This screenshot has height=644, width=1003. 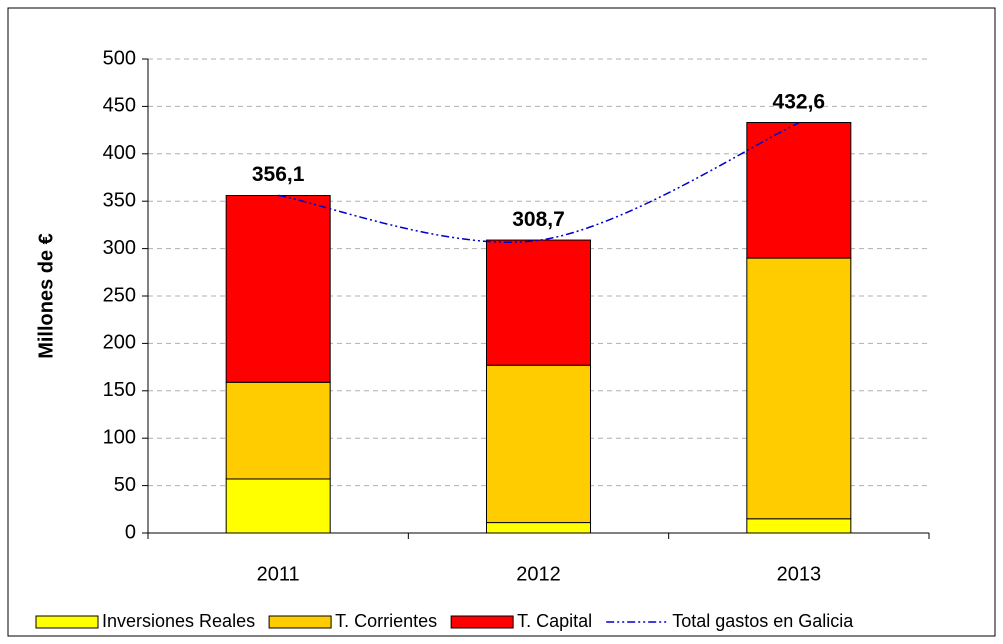 I want to click on x-tick-label: 2011, so click(x=278, y=574).